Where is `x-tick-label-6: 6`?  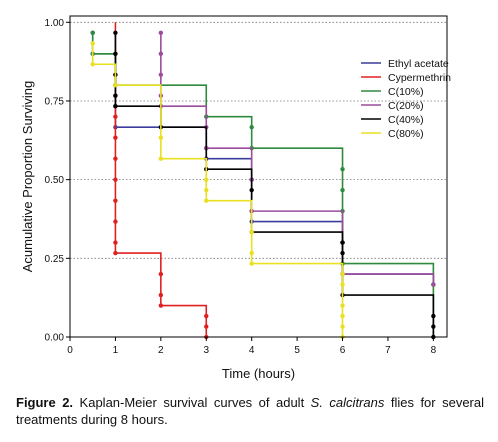 x-tick-label-6: 6 is located at coordinates (343, 350).